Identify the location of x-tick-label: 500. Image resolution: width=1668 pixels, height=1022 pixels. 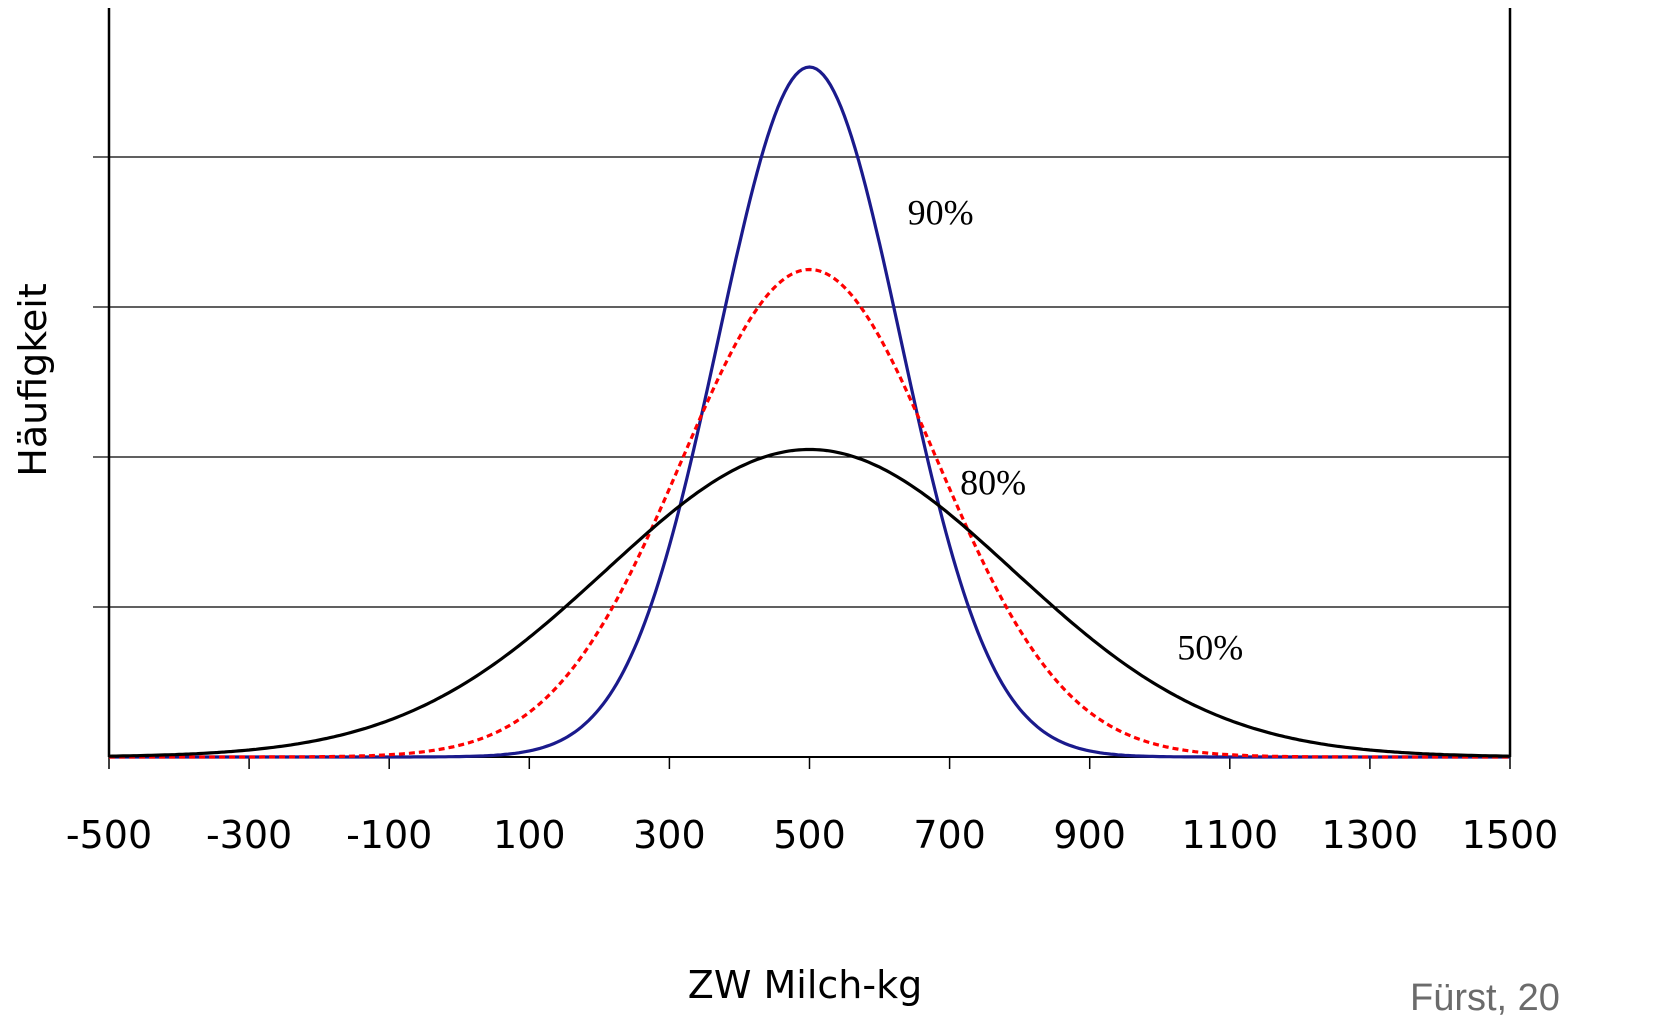
(809, 835).